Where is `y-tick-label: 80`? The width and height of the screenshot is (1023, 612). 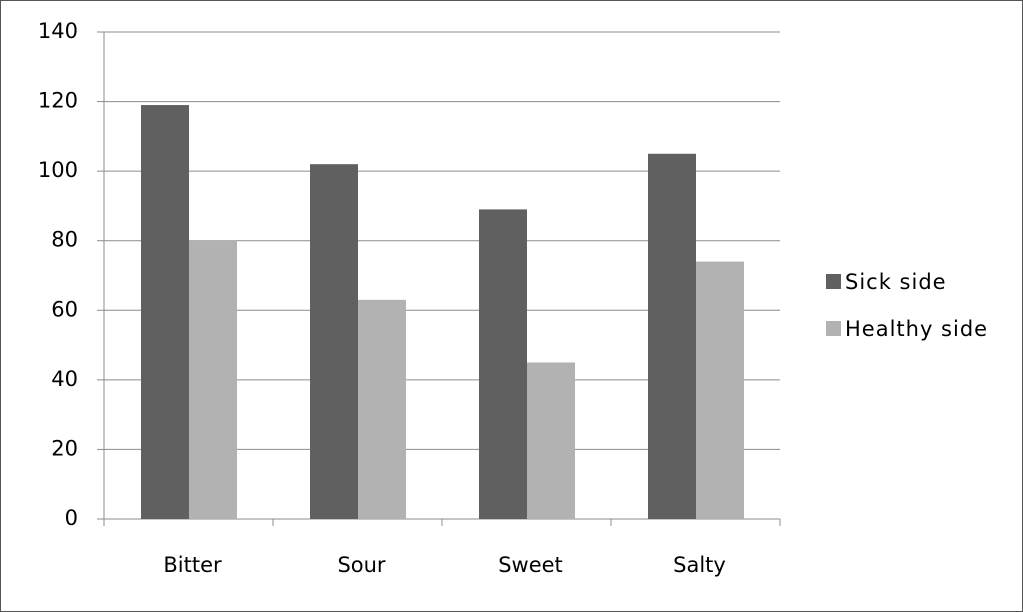
y-tick-label: 80 is located at coordinates (64, 240).